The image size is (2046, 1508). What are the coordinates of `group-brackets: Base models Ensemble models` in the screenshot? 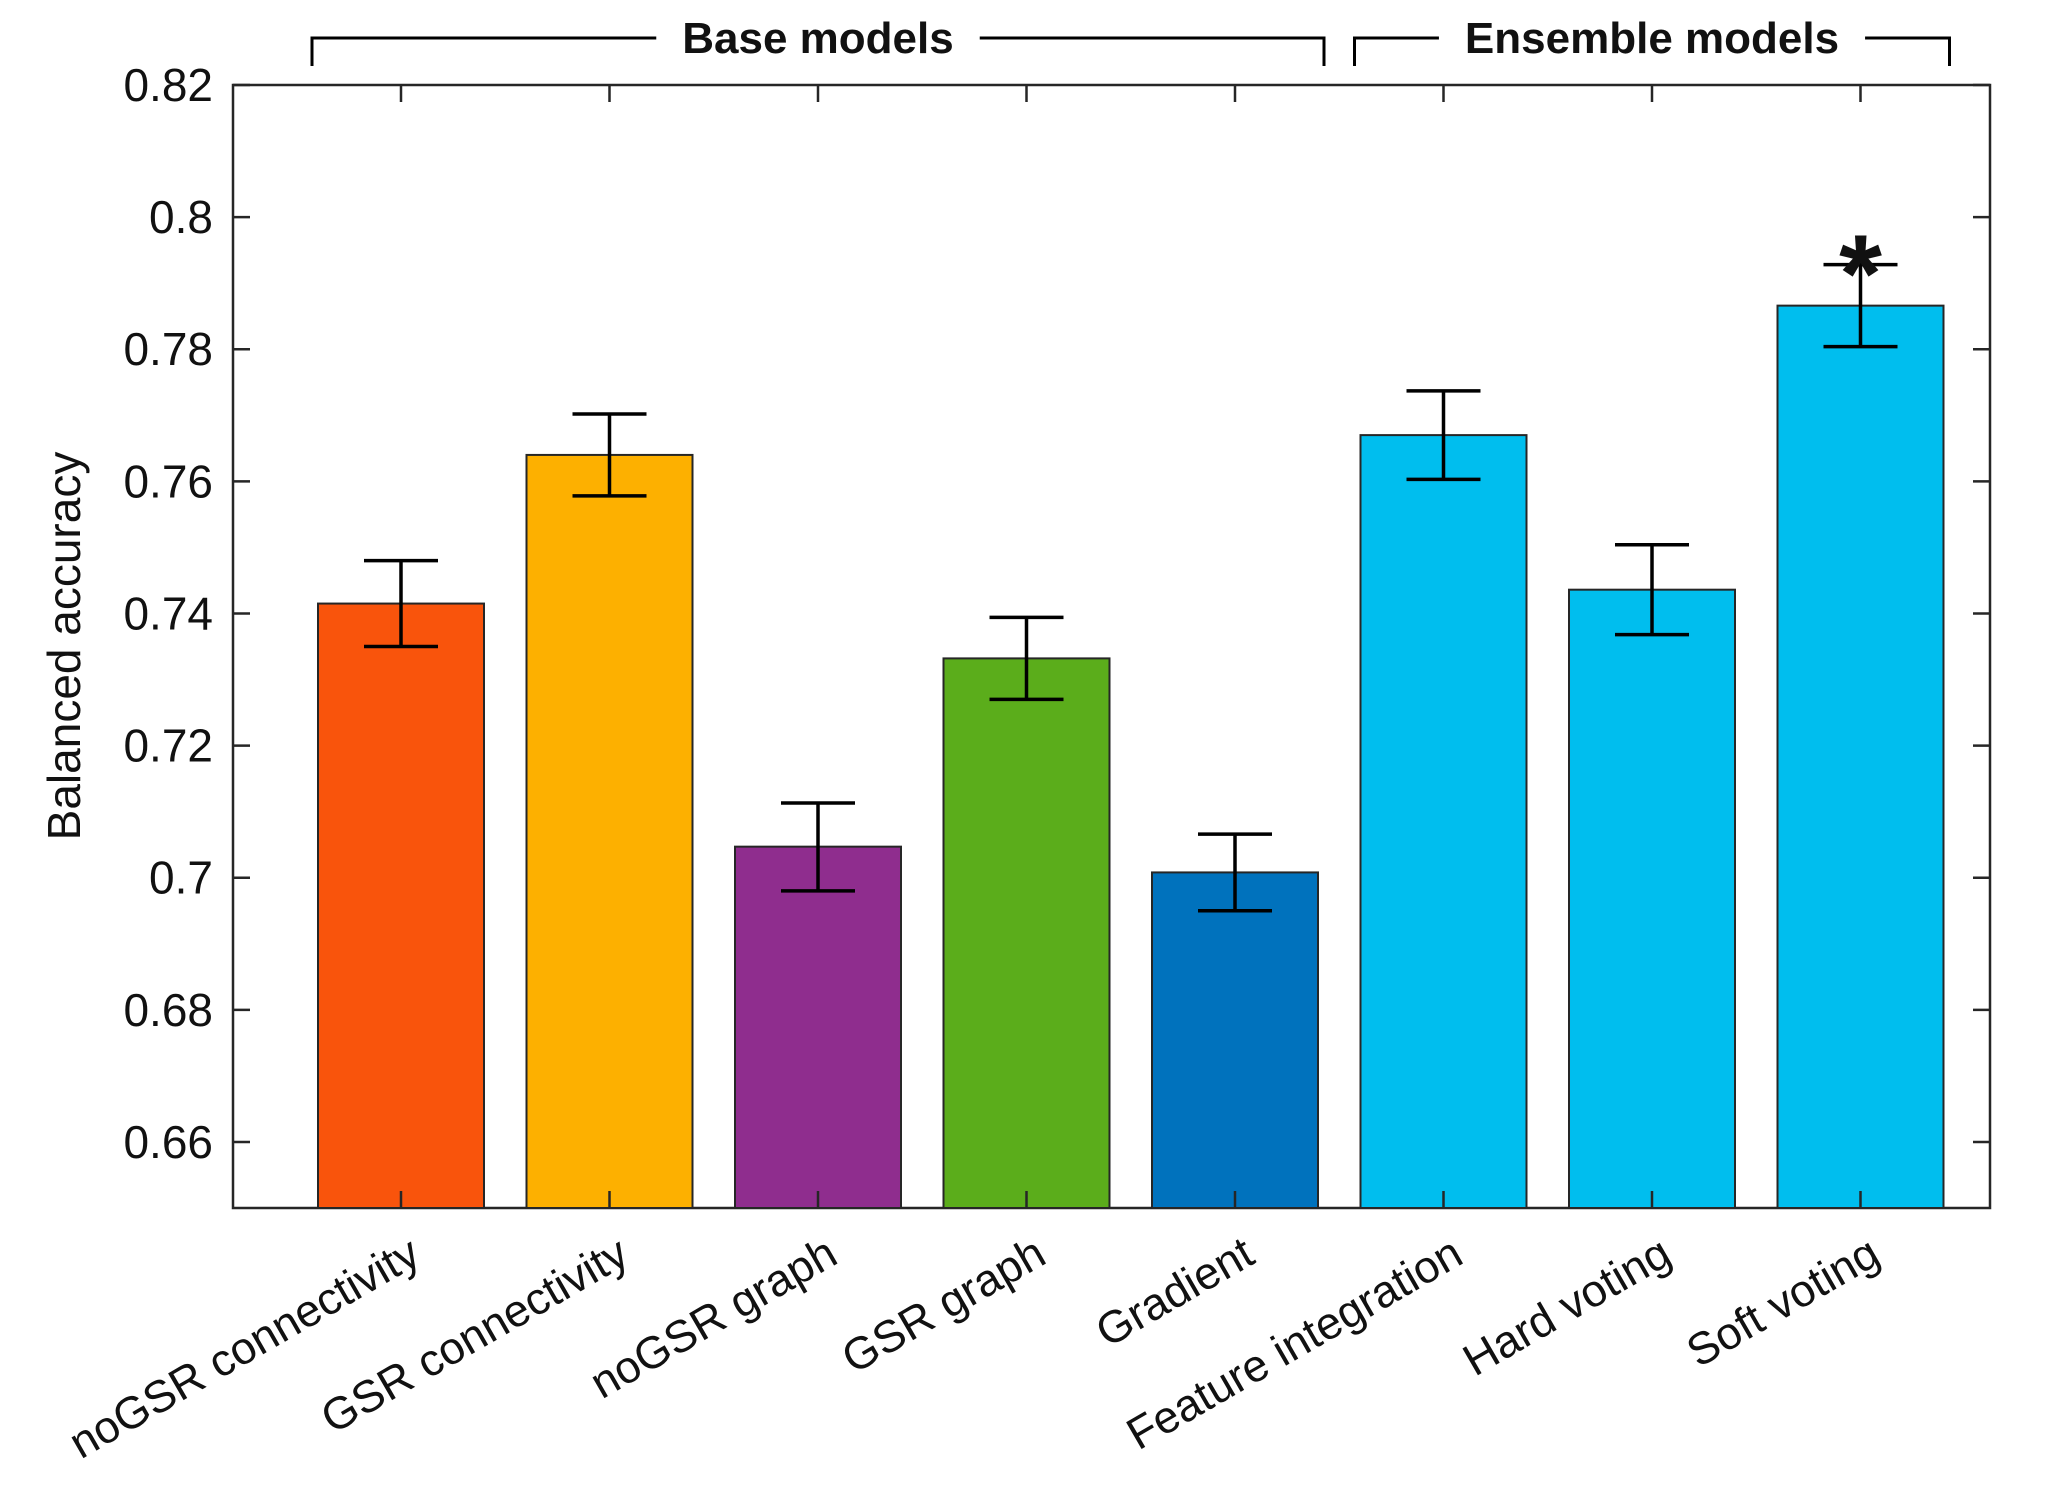 It's located at (1130, 40).